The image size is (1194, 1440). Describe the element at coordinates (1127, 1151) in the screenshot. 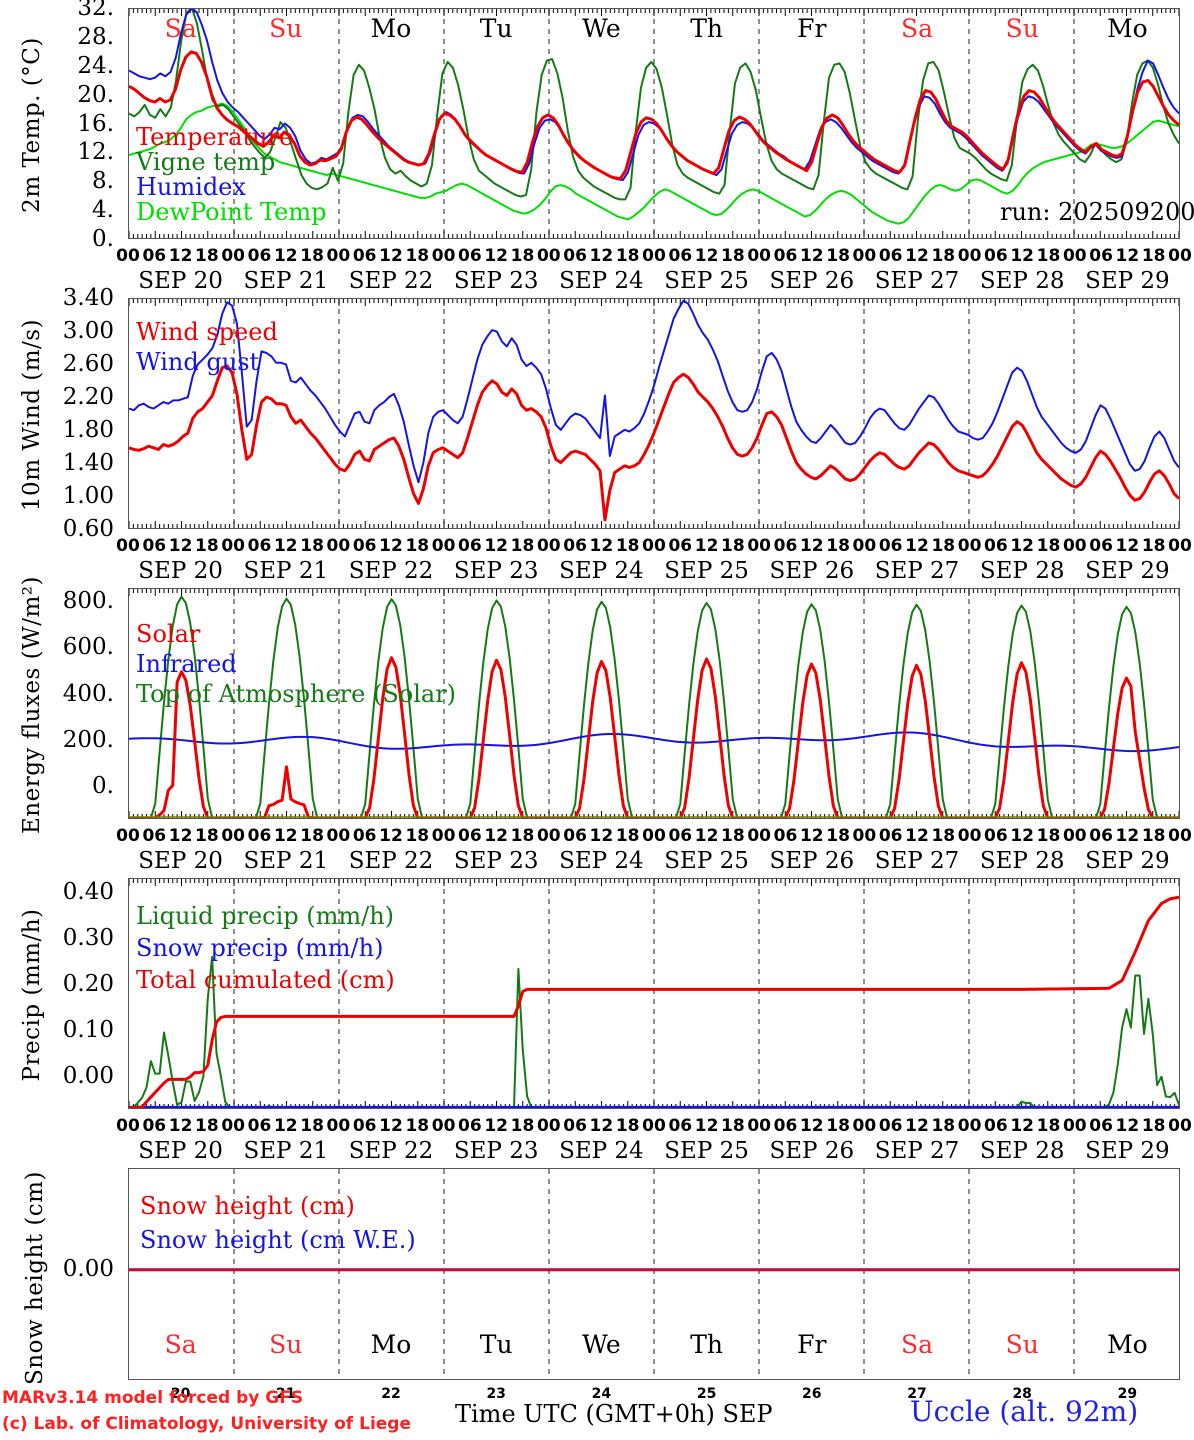

I see `x-date-label: SEP 29` at that location.